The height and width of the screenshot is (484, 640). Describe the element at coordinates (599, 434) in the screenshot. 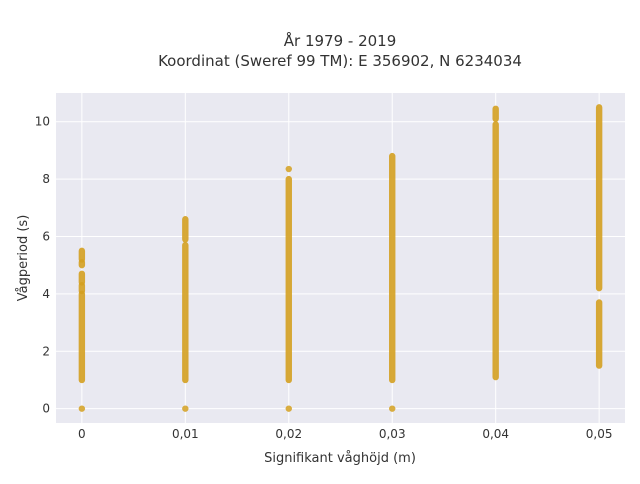

I see `x-tick-label: 0,05` at that location.